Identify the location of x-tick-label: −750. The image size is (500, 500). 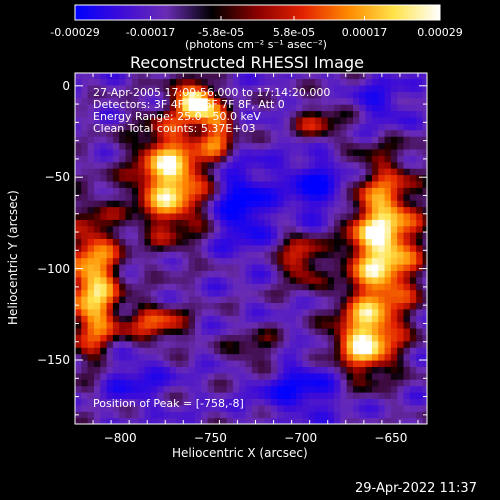
(210, 438).